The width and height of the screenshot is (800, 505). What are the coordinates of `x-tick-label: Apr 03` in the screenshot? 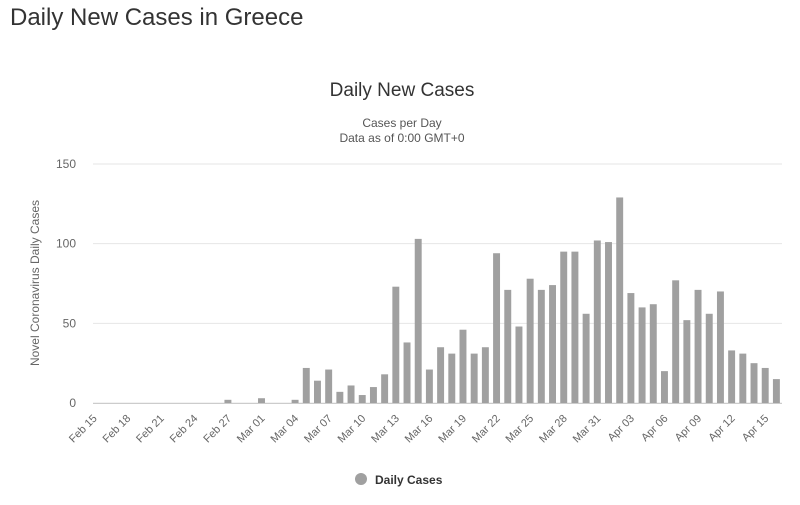 It's located at (621, 428).